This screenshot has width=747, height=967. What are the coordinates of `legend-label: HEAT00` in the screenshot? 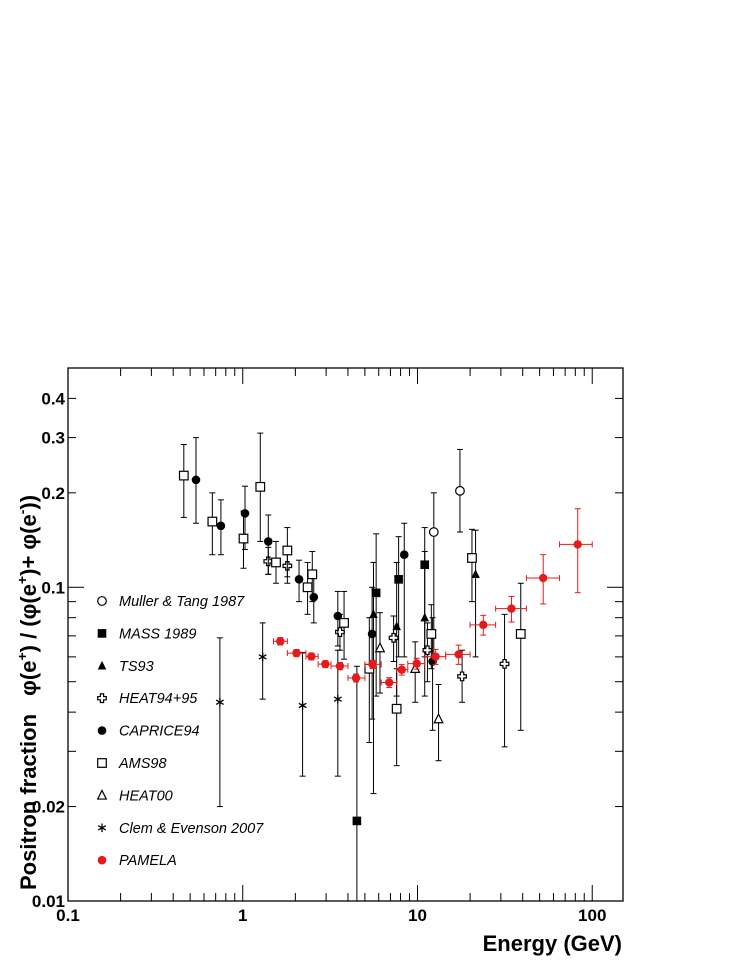 It's located at (146, 796).